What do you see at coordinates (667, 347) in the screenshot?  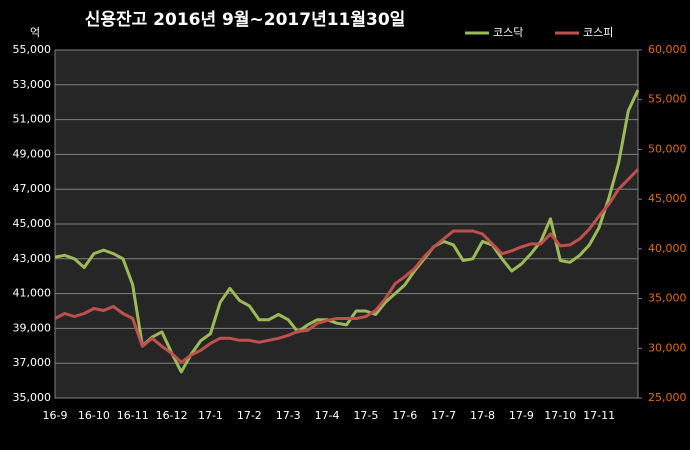 I see `y2-tick-label: 30,000` at bounding box center [667, 347].